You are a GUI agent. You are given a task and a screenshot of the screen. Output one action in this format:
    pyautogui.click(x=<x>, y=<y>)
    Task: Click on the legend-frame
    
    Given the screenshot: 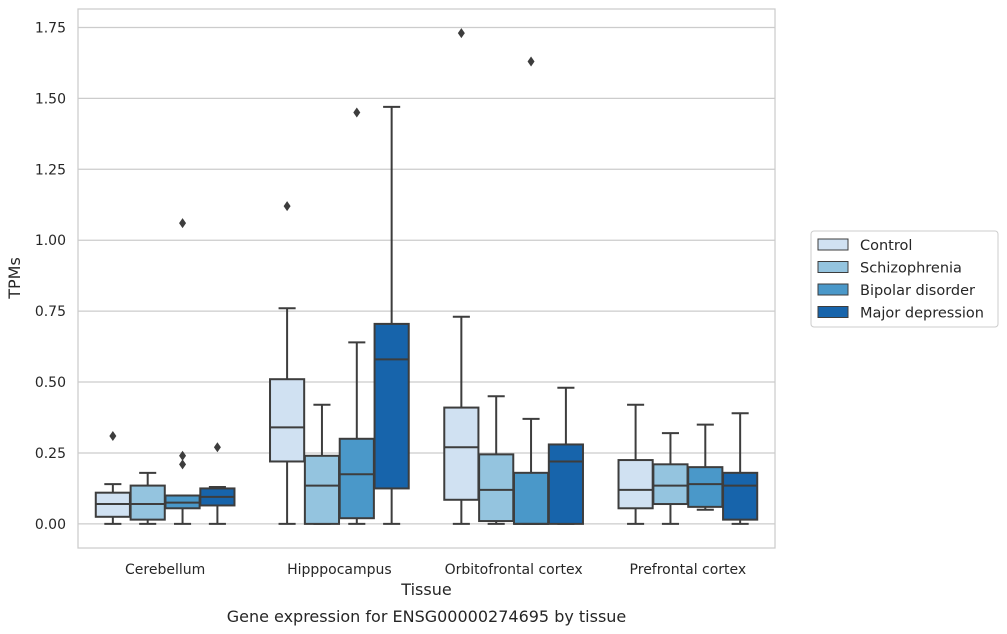 What is the action you would take?
    pyautogui.click(x=904, y=279)
    